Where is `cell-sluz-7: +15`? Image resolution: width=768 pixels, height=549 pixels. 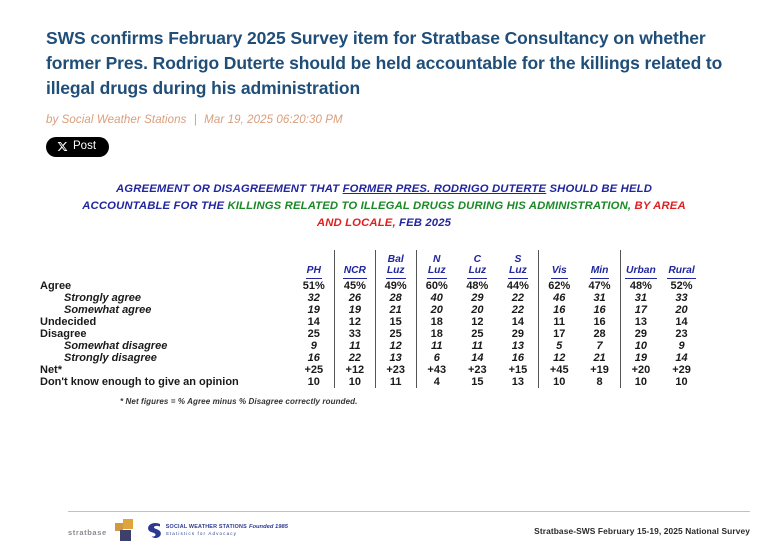
cell-sluz-7: +15 is located at coordinates (518, 369).